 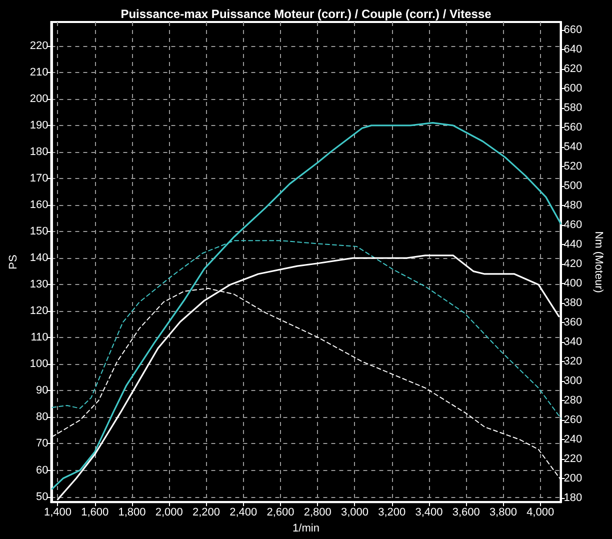 I want to click on y2-tick-label: 520, so click(x=573, y=166).